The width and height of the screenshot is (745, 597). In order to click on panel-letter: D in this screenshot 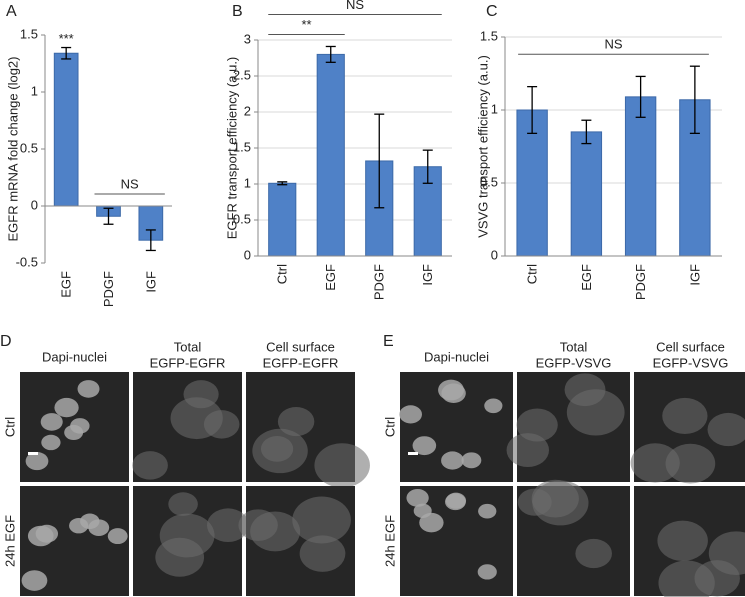, I will do `click(6, 341)`.